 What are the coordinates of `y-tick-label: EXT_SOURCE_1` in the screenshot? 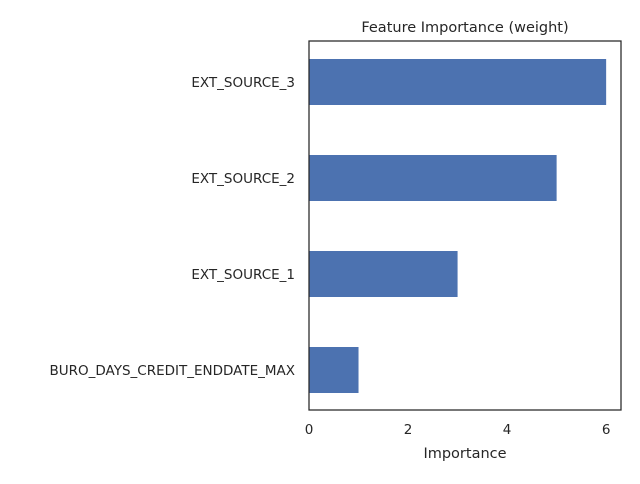 It's located at (243, 275).